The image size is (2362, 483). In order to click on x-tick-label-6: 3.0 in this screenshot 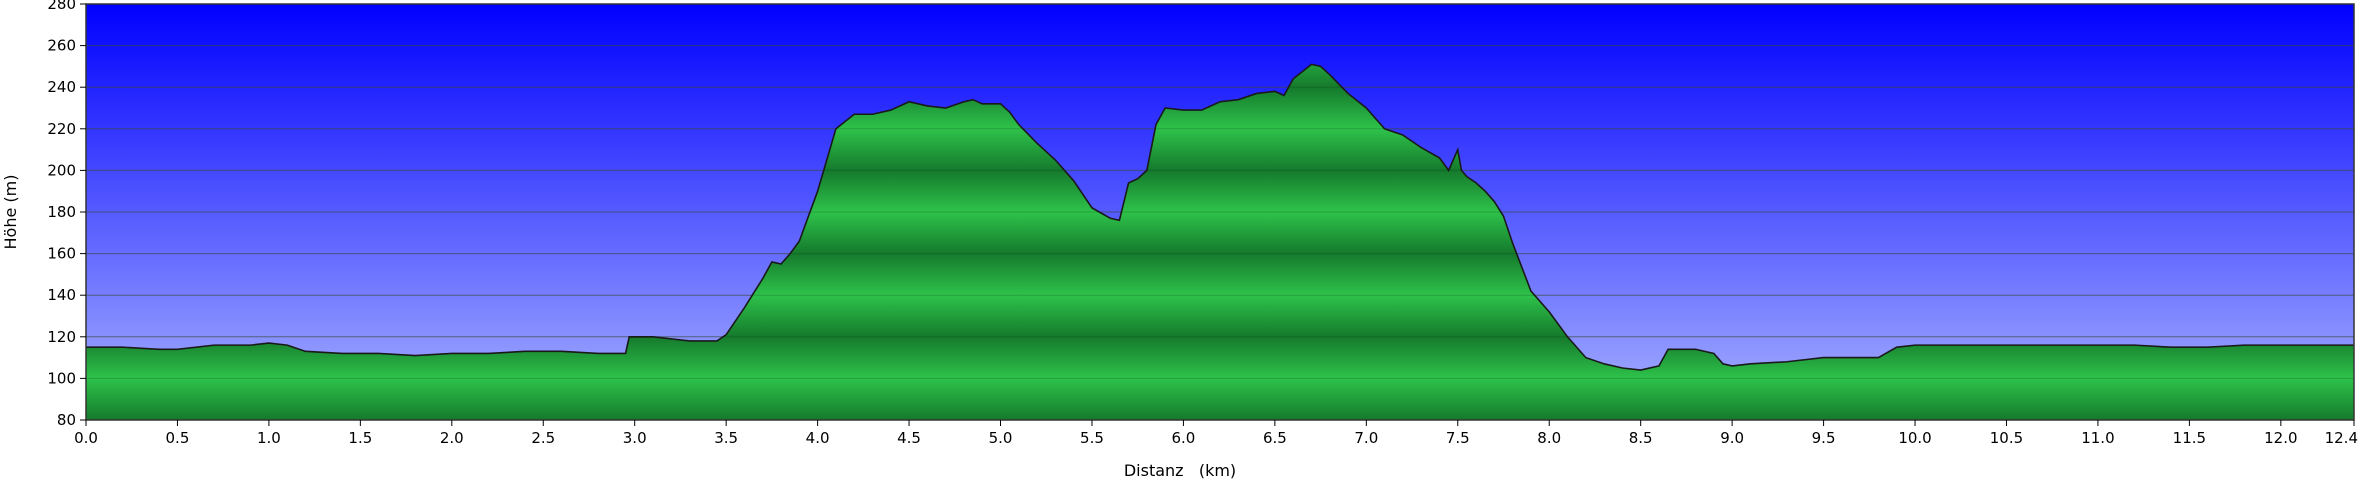, I will do `click(635, 438)`.